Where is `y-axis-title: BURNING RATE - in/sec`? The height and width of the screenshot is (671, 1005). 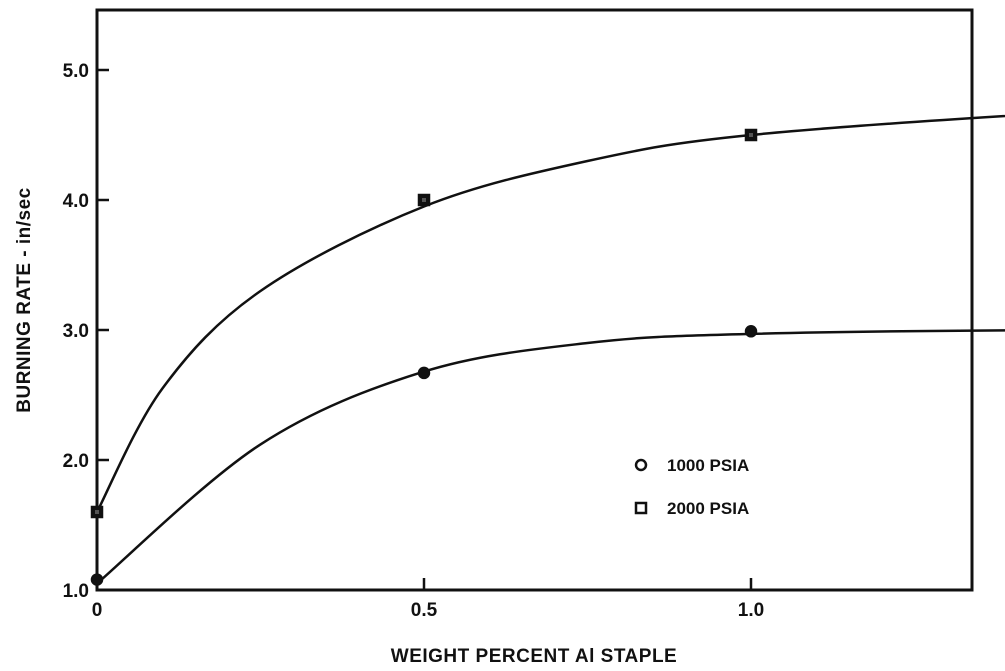
y-axis-title: BURNING RATE - in/sec is located at coordinates (24, 300).